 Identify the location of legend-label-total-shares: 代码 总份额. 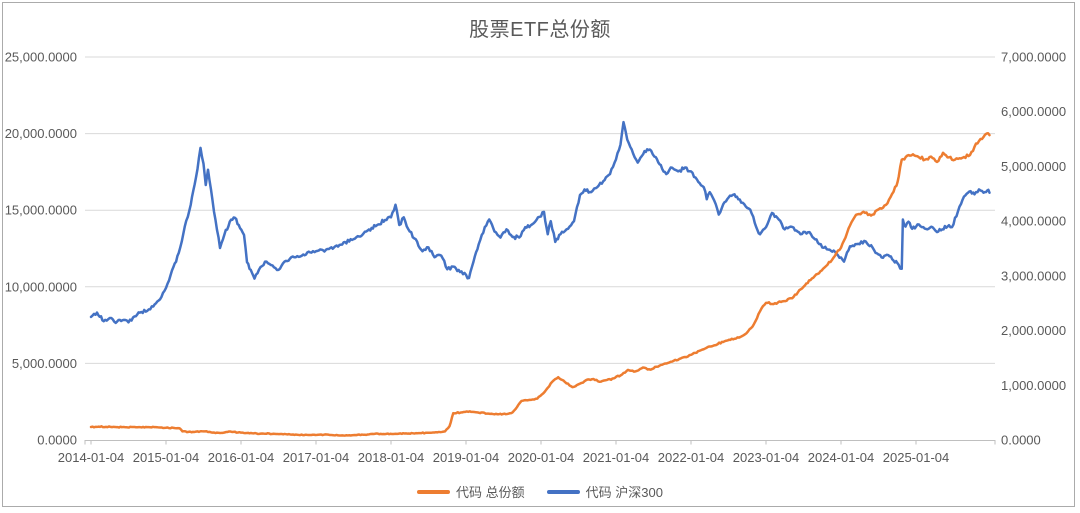
(490, 492).